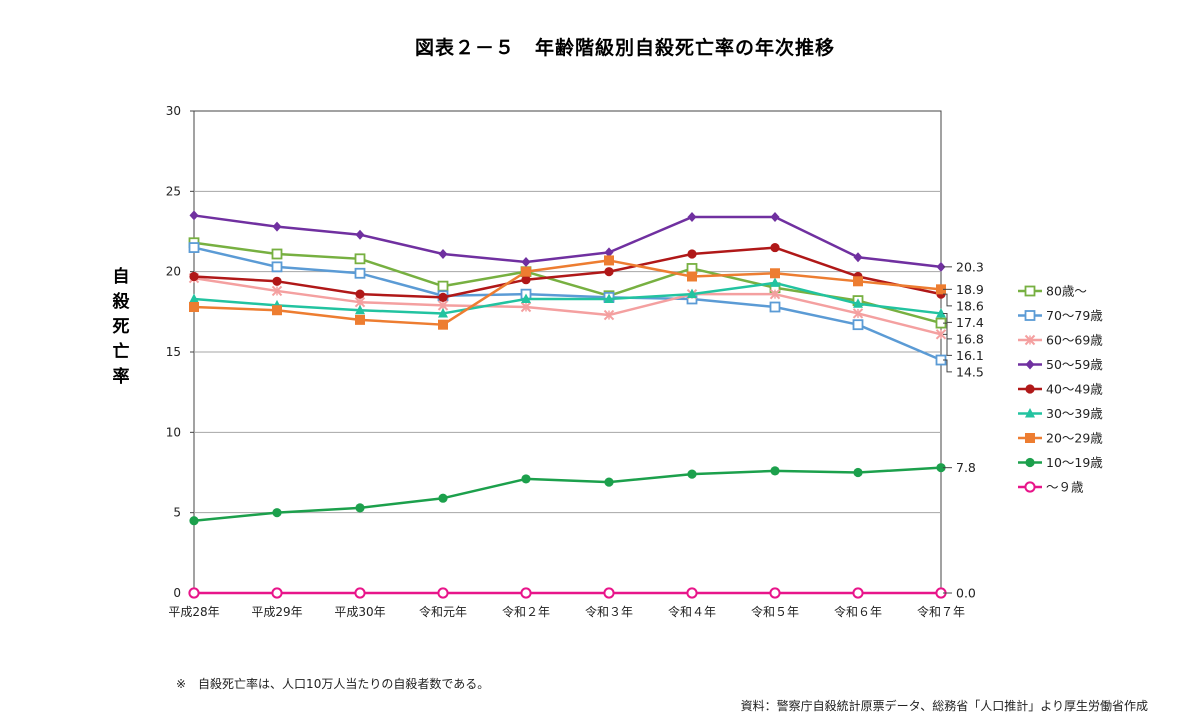 This screenshot has width=1200, height=728. Describe the element at coordinates (1060, 315) in the screenshot. I see `legend-item: 70～79歳` at that location.